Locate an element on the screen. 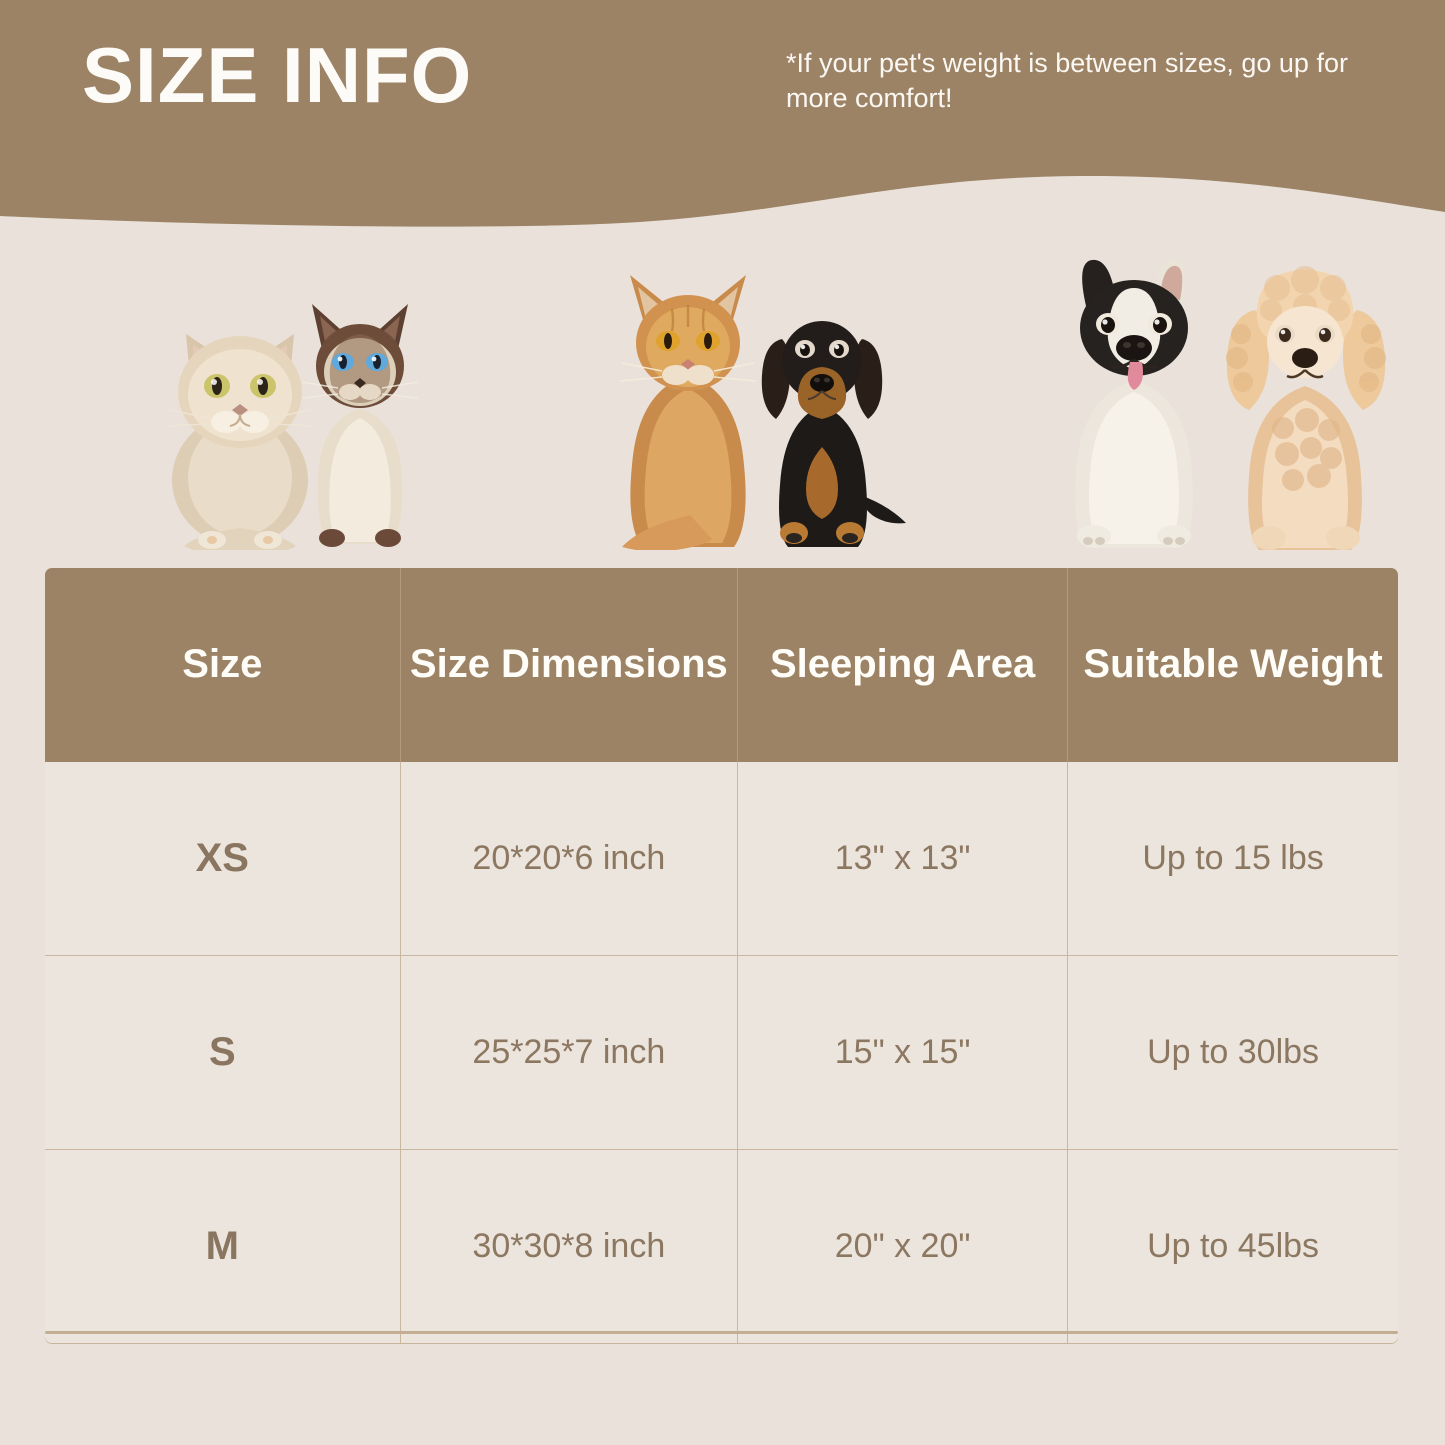 This screenshot has height=1445, width=1445. siamese-cat-illustration is located at coordinates (360, 425).